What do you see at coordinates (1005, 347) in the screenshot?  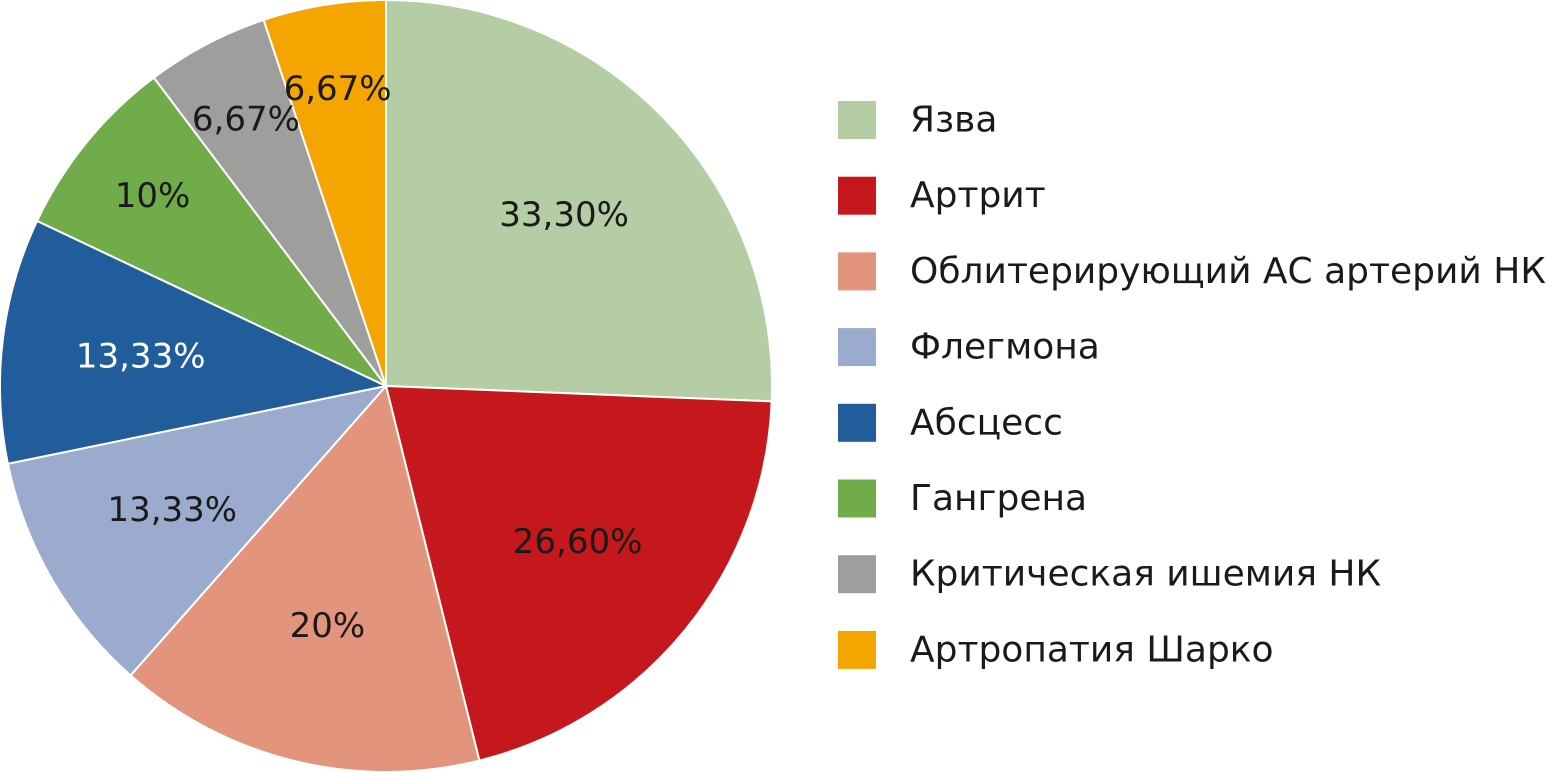 I see `legend-label: Флегмона` at bounding box center [1005, 347].